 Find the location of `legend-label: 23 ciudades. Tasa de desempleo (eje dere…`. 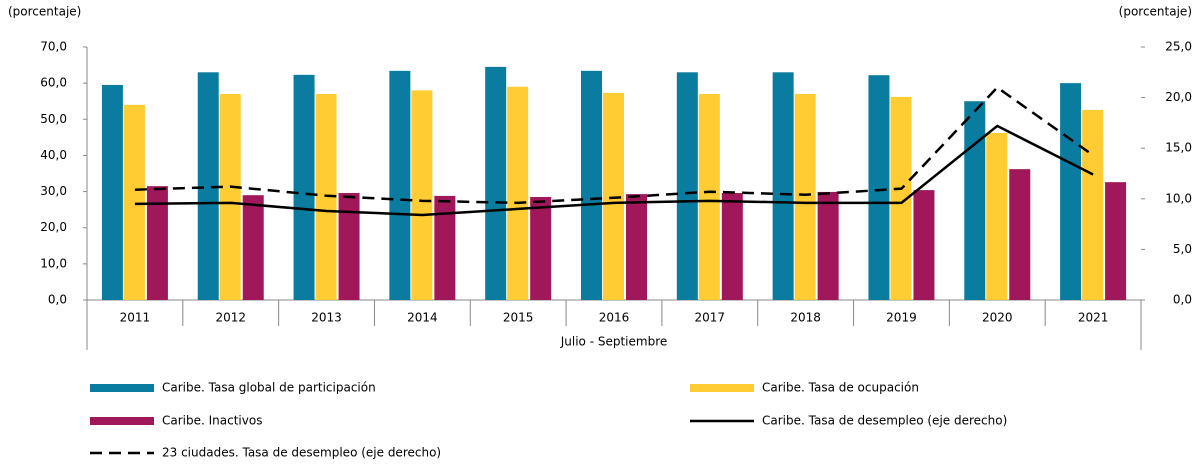

legend-label: 23 ciudades. Tasa de desempleo (eje dere… is located at coordinates (301, 453).